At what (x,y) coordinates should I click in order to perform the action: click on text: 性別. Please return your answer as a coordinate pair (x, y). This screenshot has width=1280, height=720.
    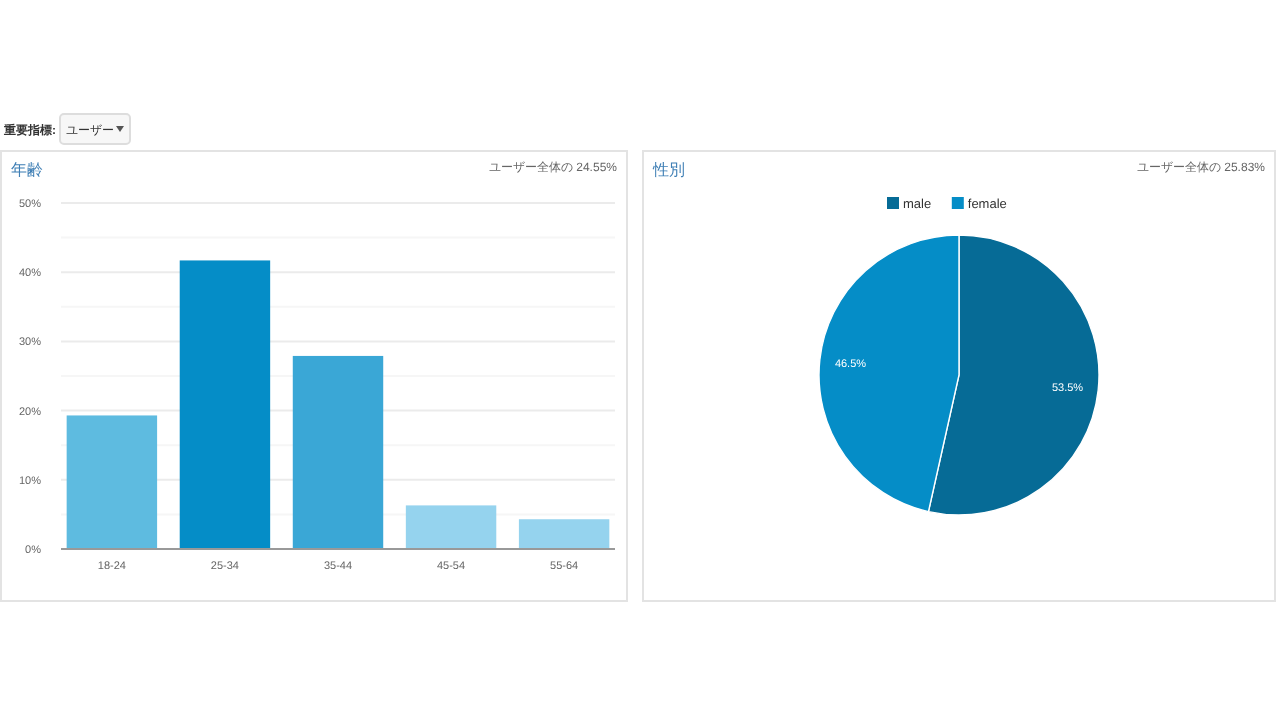
    Looking at the image, I should click on (668, 170).